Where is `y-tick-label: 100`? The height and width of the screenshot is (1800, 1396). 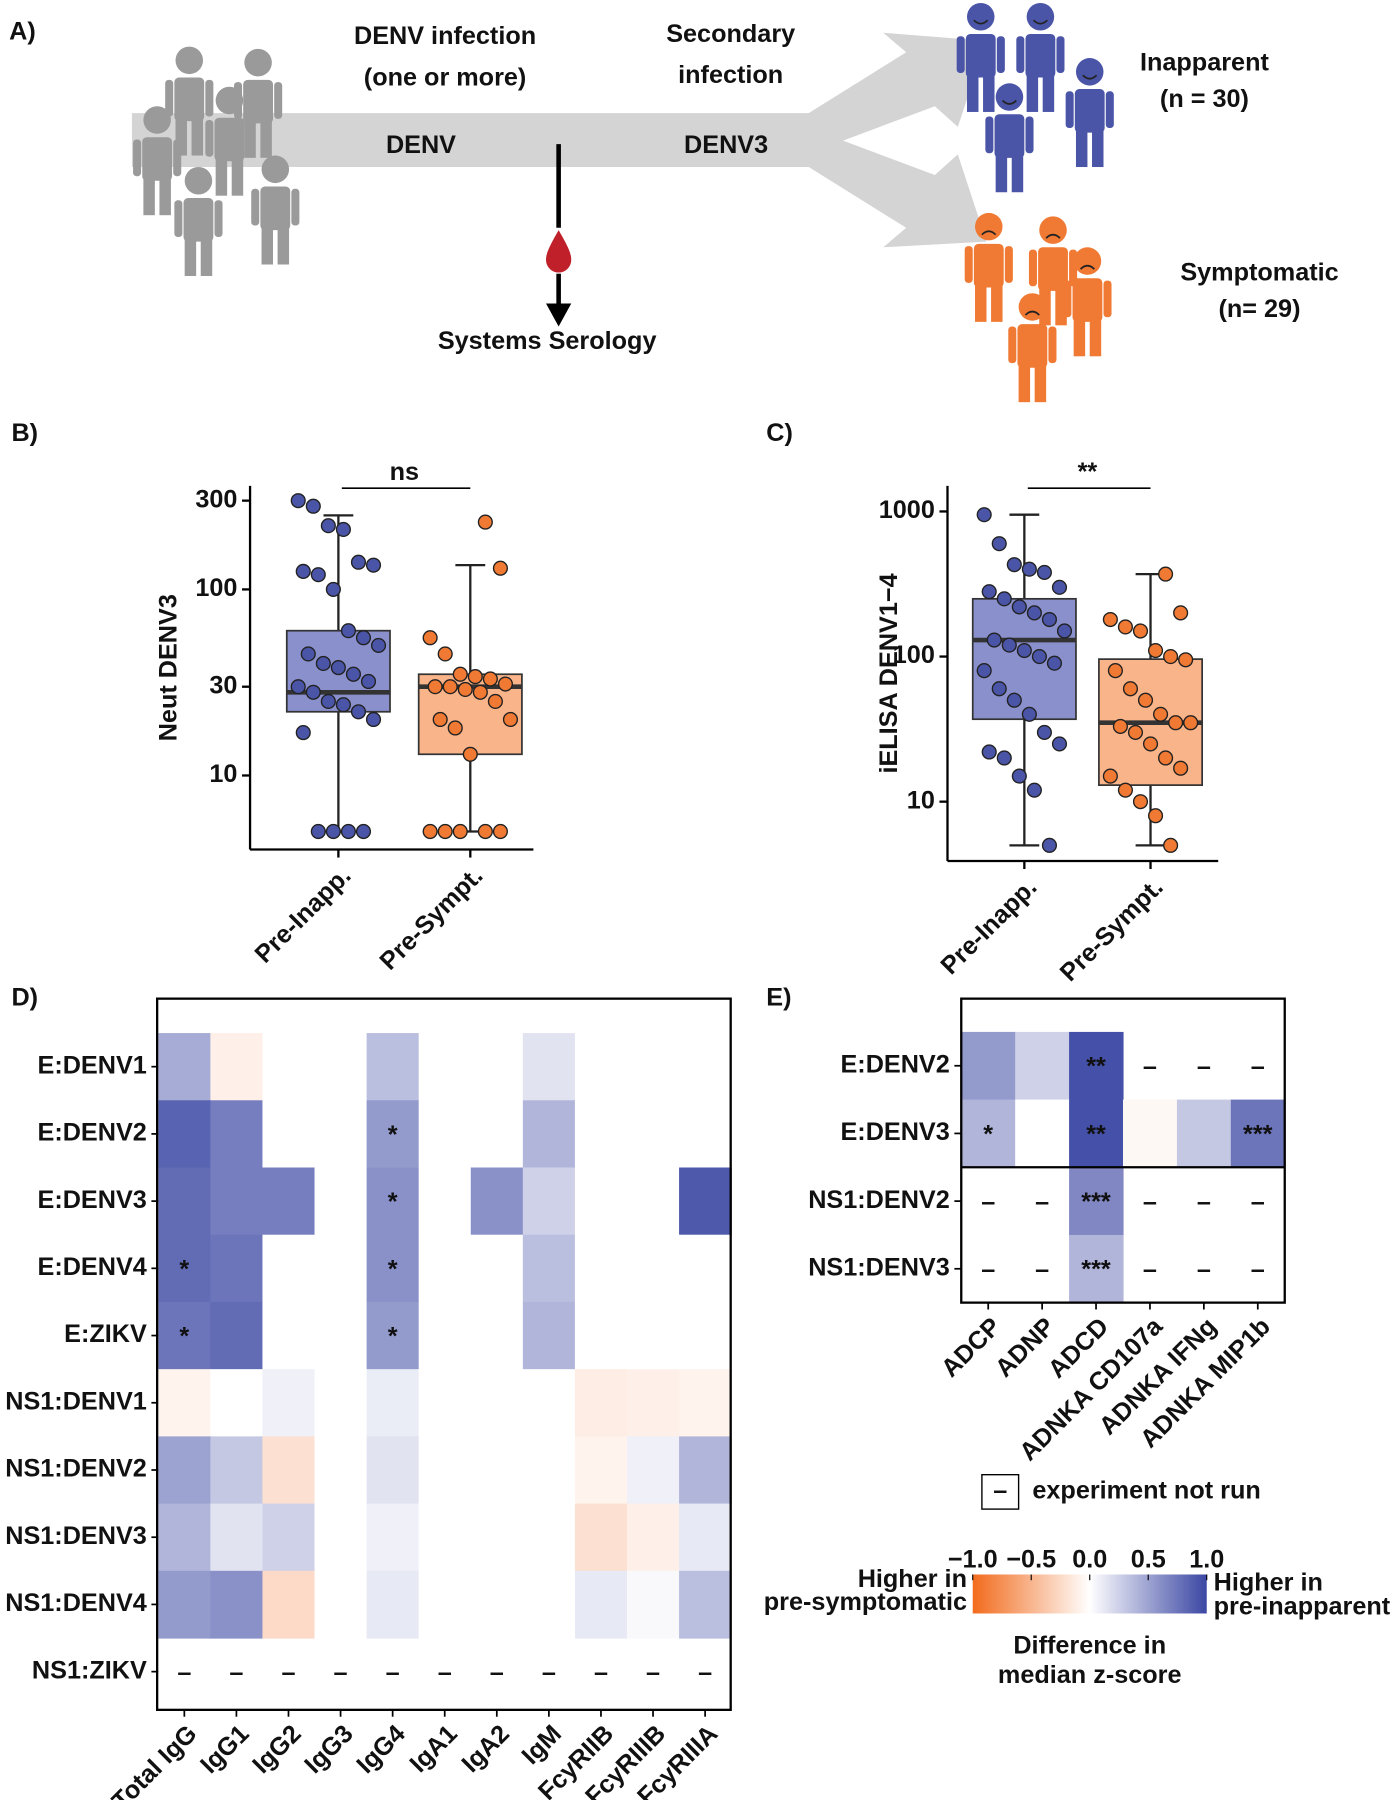 y-tick-label: 100 is located at coordinates (914, 655).